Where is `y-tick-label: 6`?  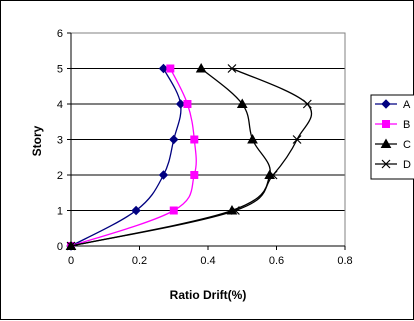 y-tick-label: 6 is located at coordinates (60, 34).